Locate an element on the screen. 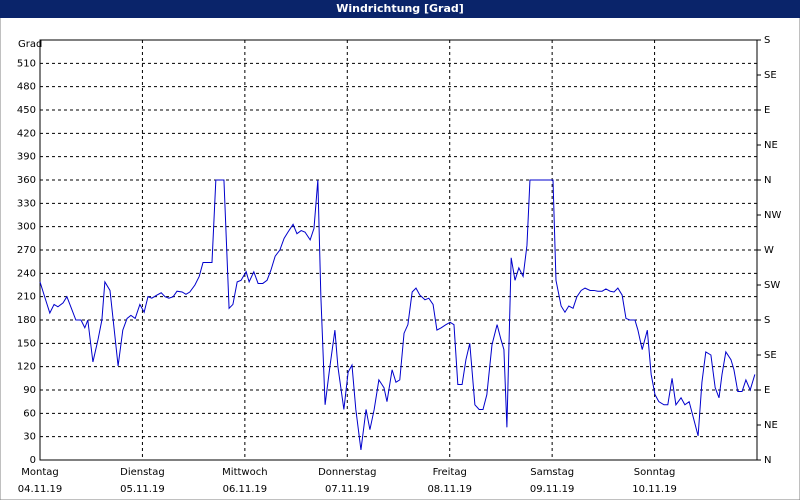 The image size is (800, 500). y-axis-label: Grad is located at coordinates (30, 44).